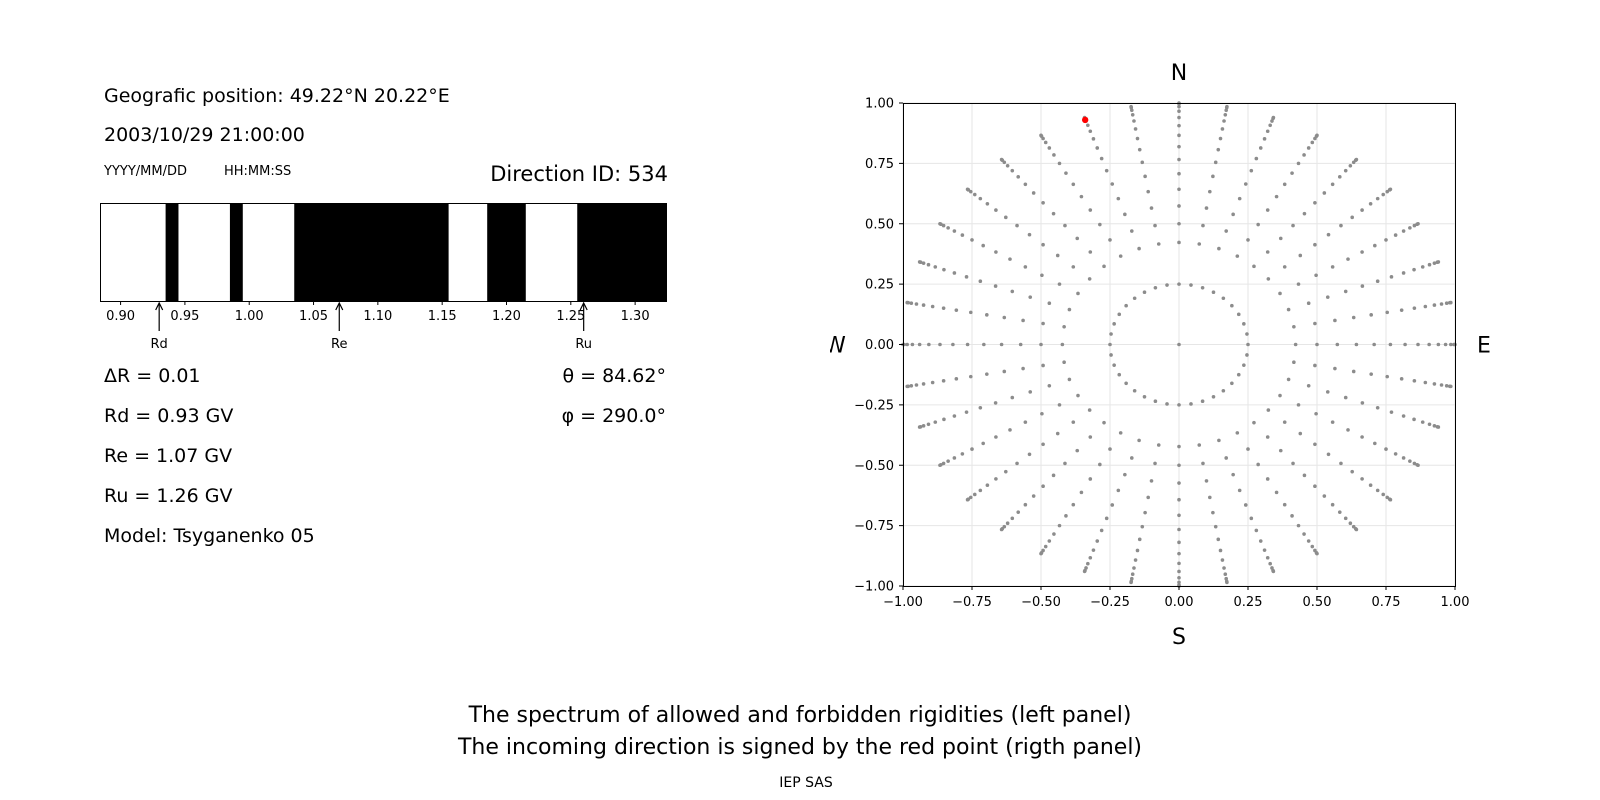 This screenshot has width=1600, height=800. I want to click on x-tick-label: −0.75, so click(972, 602).